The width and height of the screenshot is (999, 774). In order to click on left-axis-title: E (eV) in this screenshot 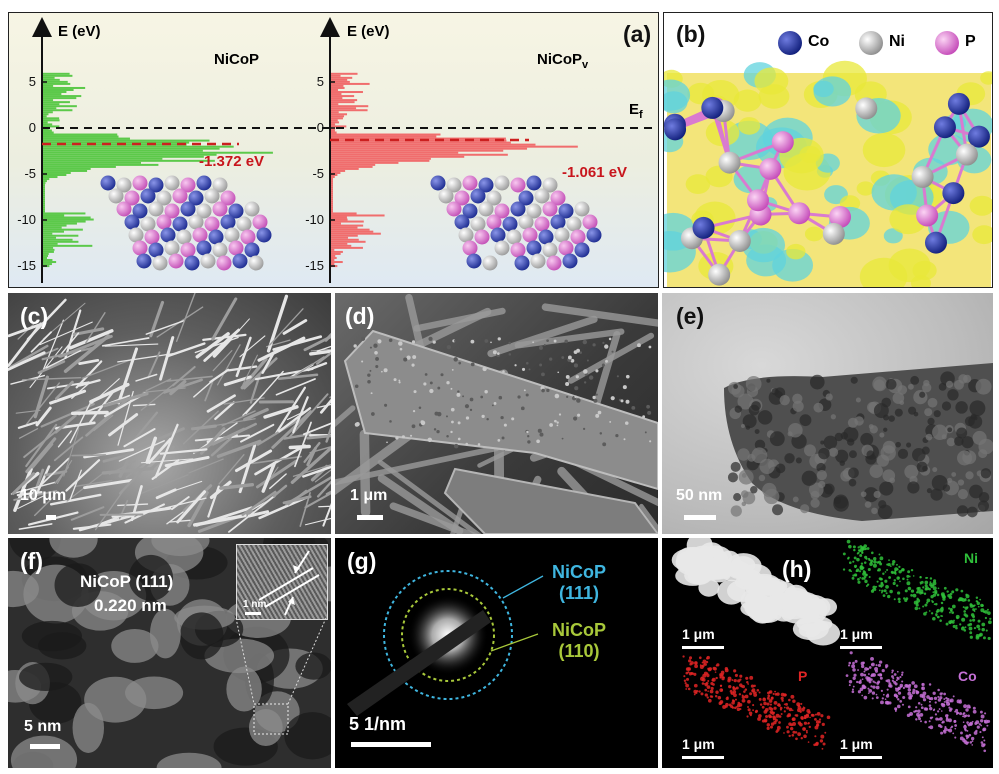, I will do `click(79, 31)`.